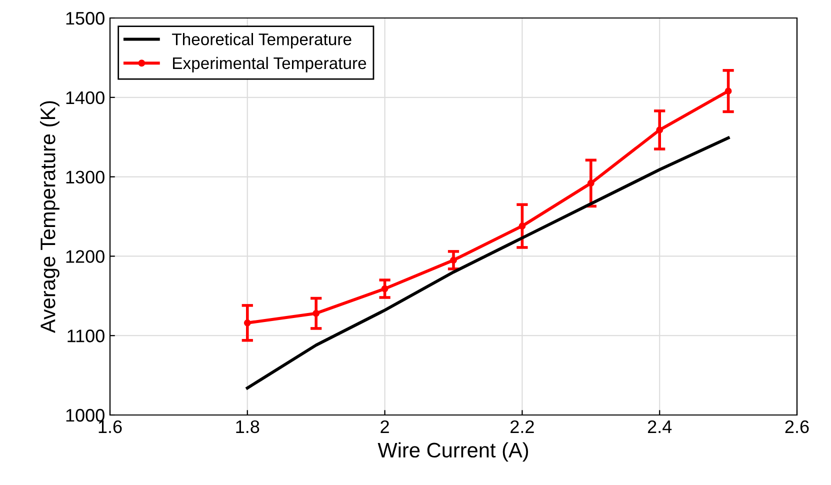  I want to click on legend-label: Theoretical Temperature, so click(262, 41).